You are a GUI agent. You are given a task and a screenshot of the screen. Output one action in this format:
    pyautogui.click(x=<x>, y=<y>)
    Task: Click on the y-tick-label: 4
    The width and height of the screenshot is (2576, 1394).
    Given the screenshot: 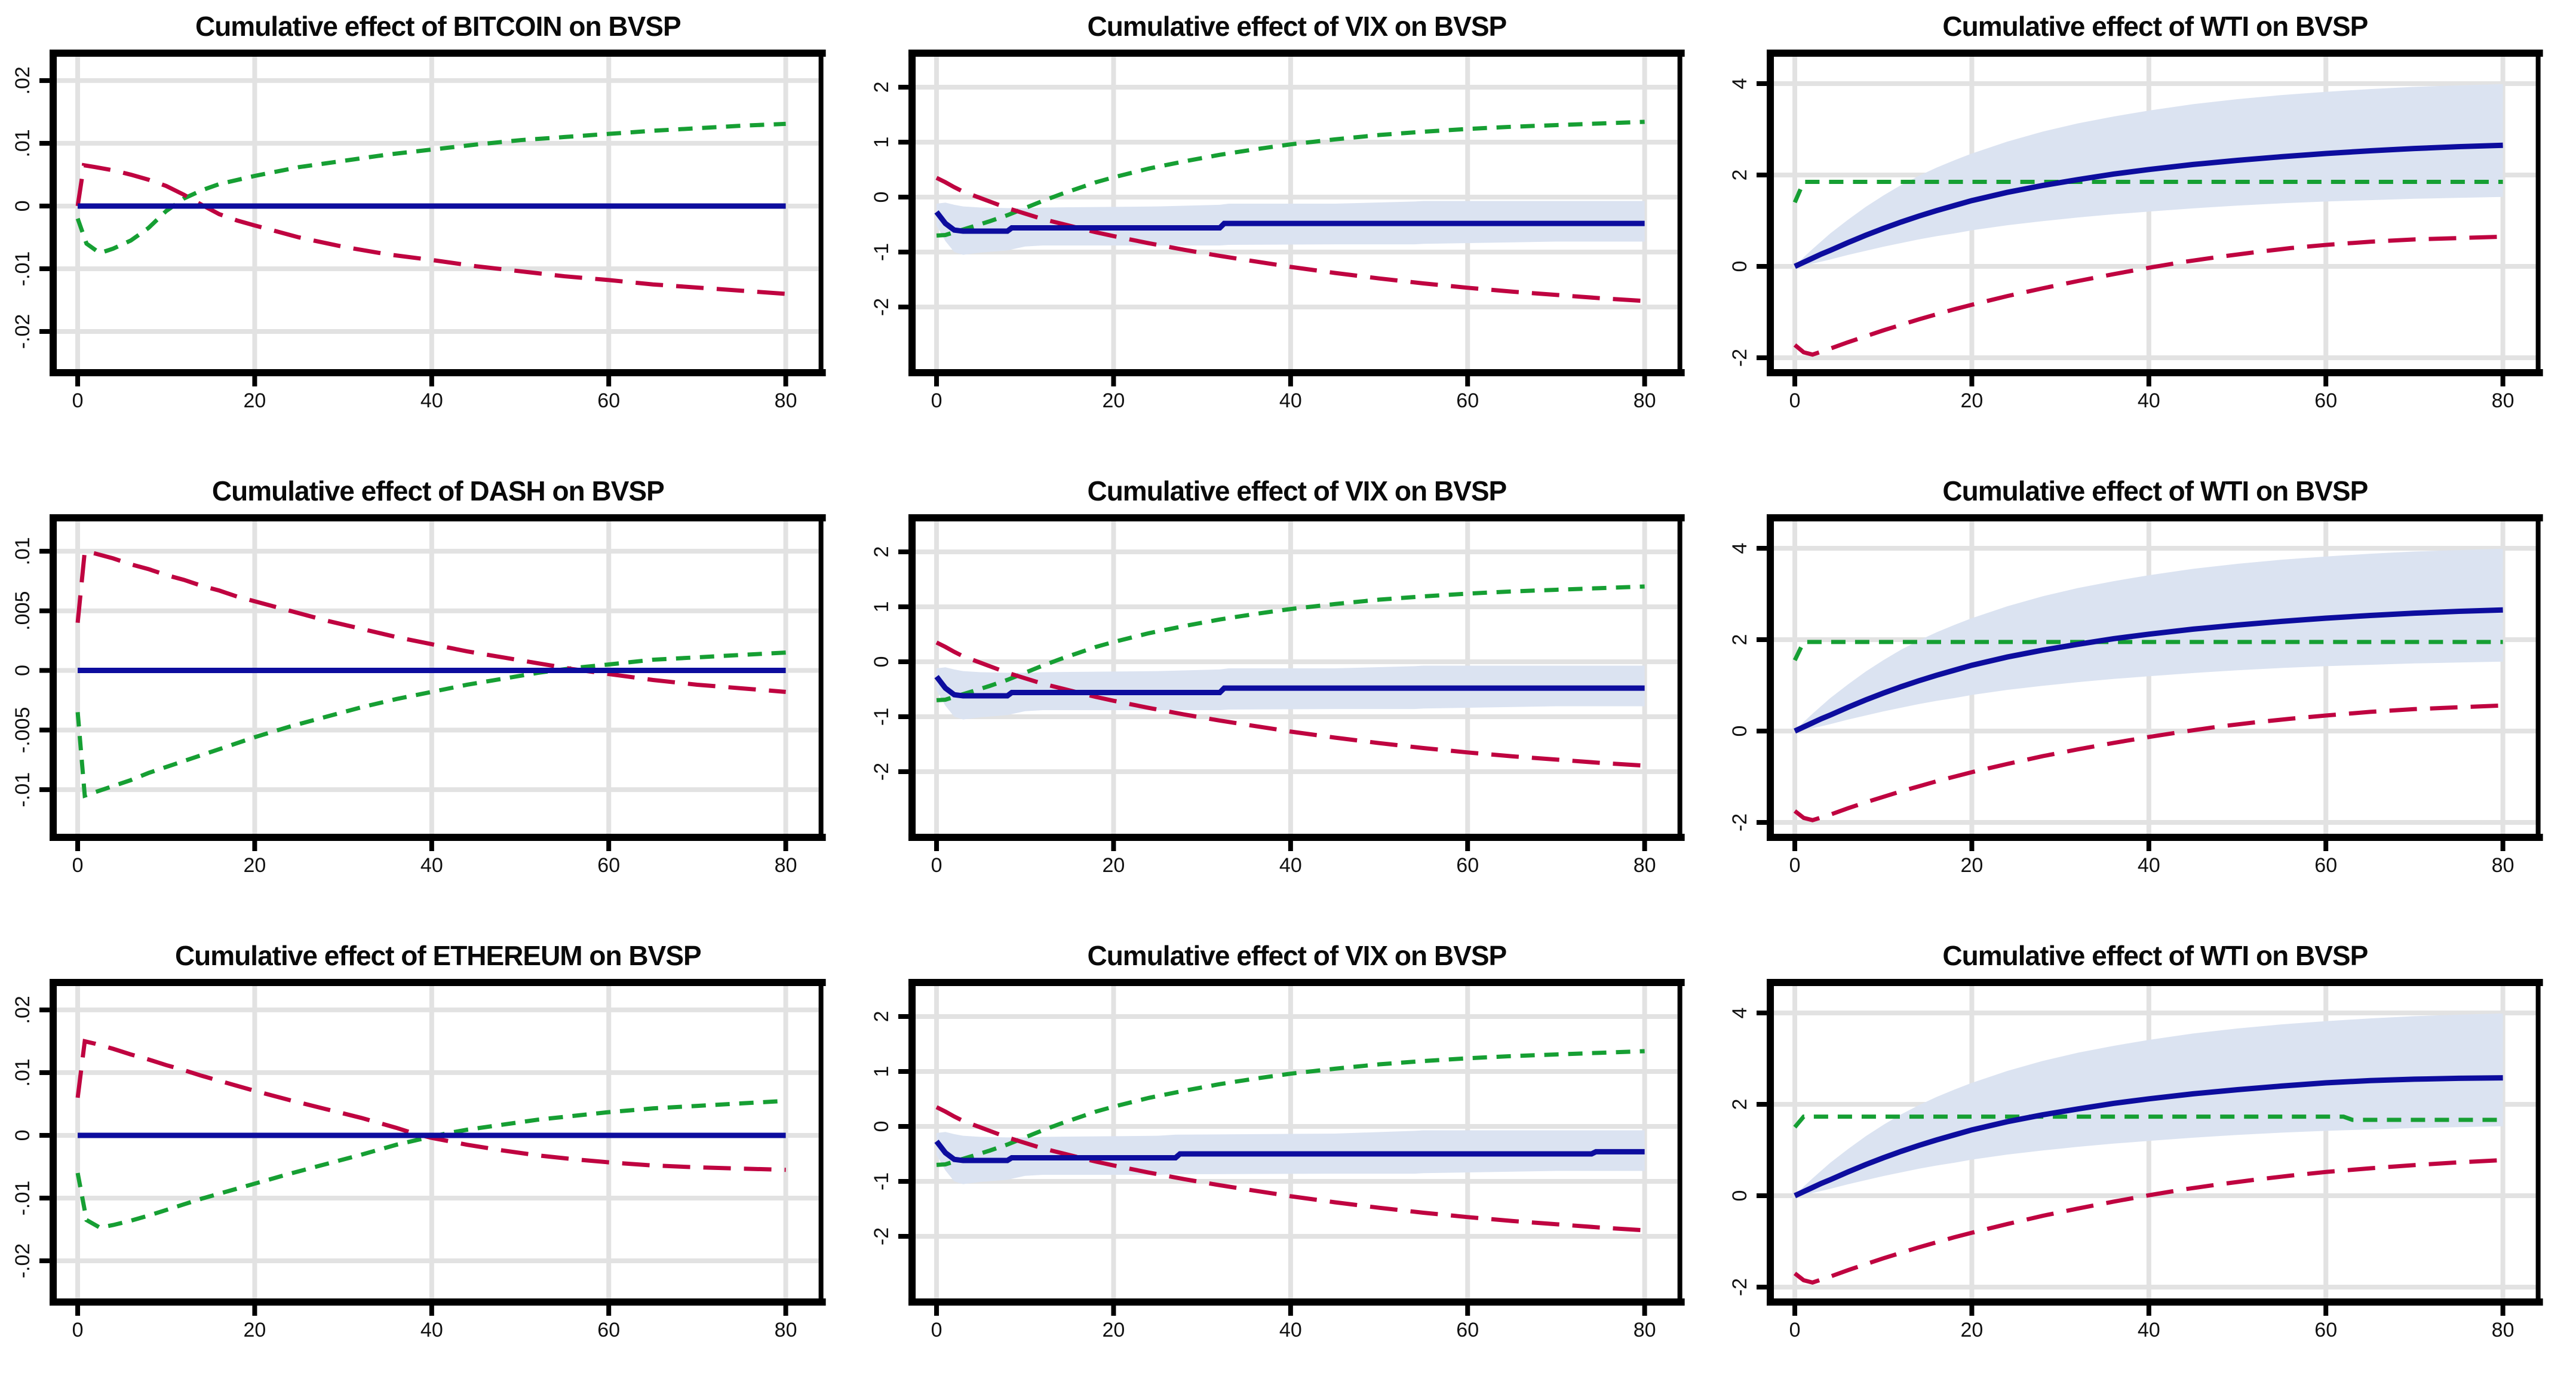 What is the action you would take?
    pyautogui.click(x=1739, y=84)
    